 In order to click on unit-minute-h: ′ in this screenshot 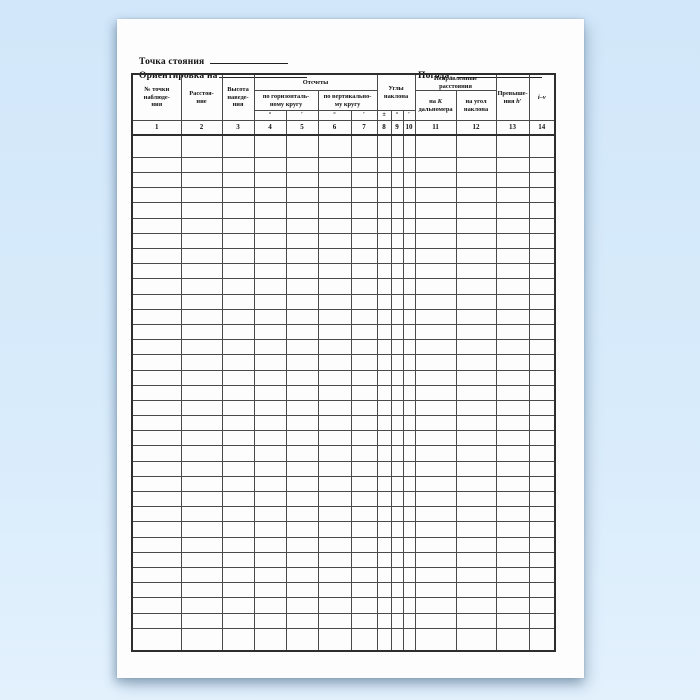, I will do `click(302, 116)`.